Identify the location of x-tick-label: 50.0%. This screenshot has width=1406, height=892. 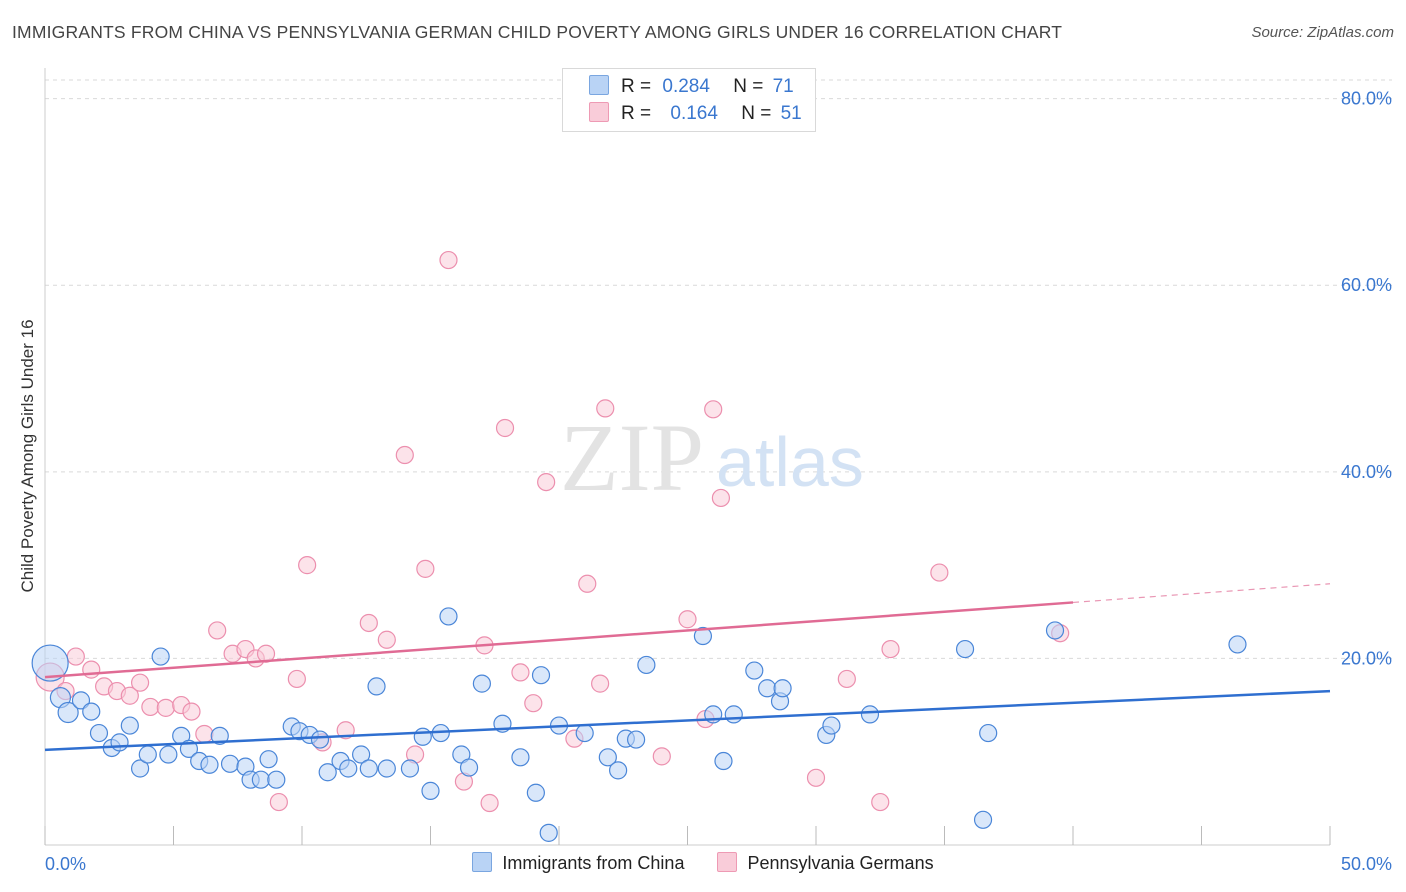
(1366, 864).